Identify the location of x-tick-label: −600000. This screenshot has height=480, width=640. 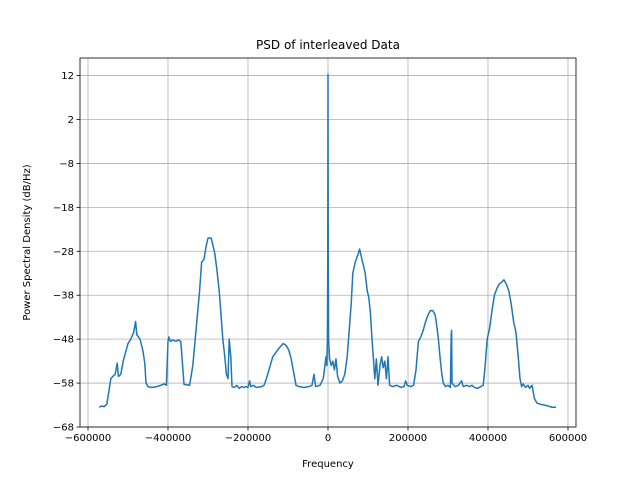
(88, 438).